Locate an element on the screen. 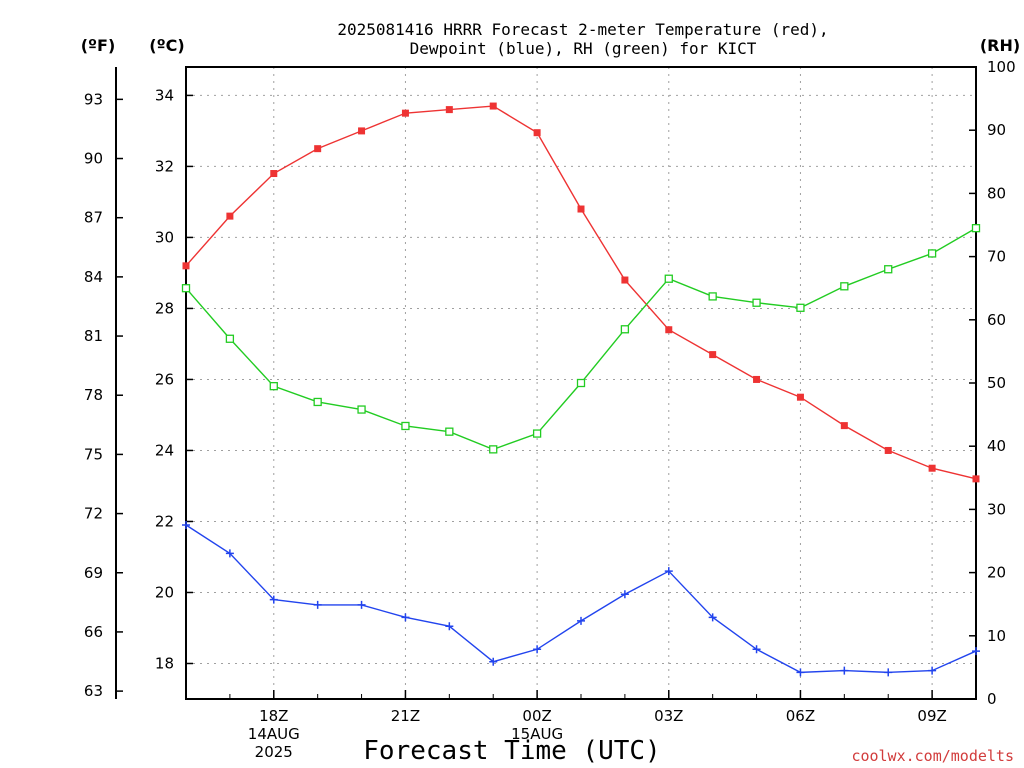 The width and height of the screenshot is (1024, 768). fahrenheit-tick-label: 90 is located at coordinates (93, 159).